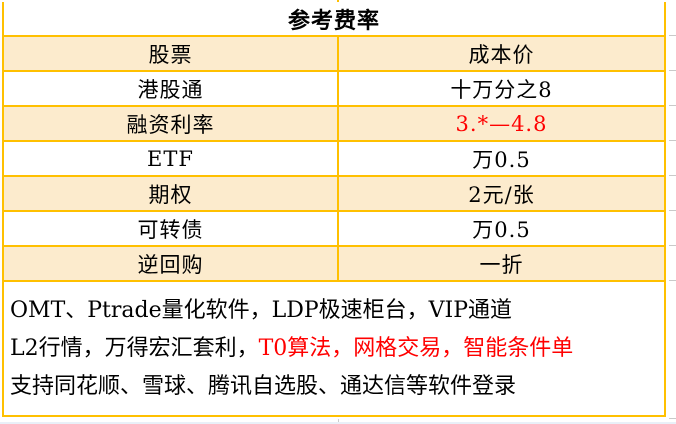 This screenshot has height=424, width=676. What do you see at coordinates (334, 54) in the screenshot?
I see `table-row: 股票 成本价` at bounding box center [334, 54].